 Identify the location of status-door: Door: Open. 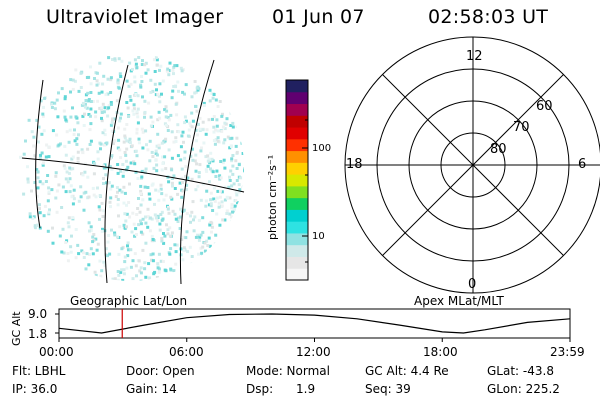
(160, 371).